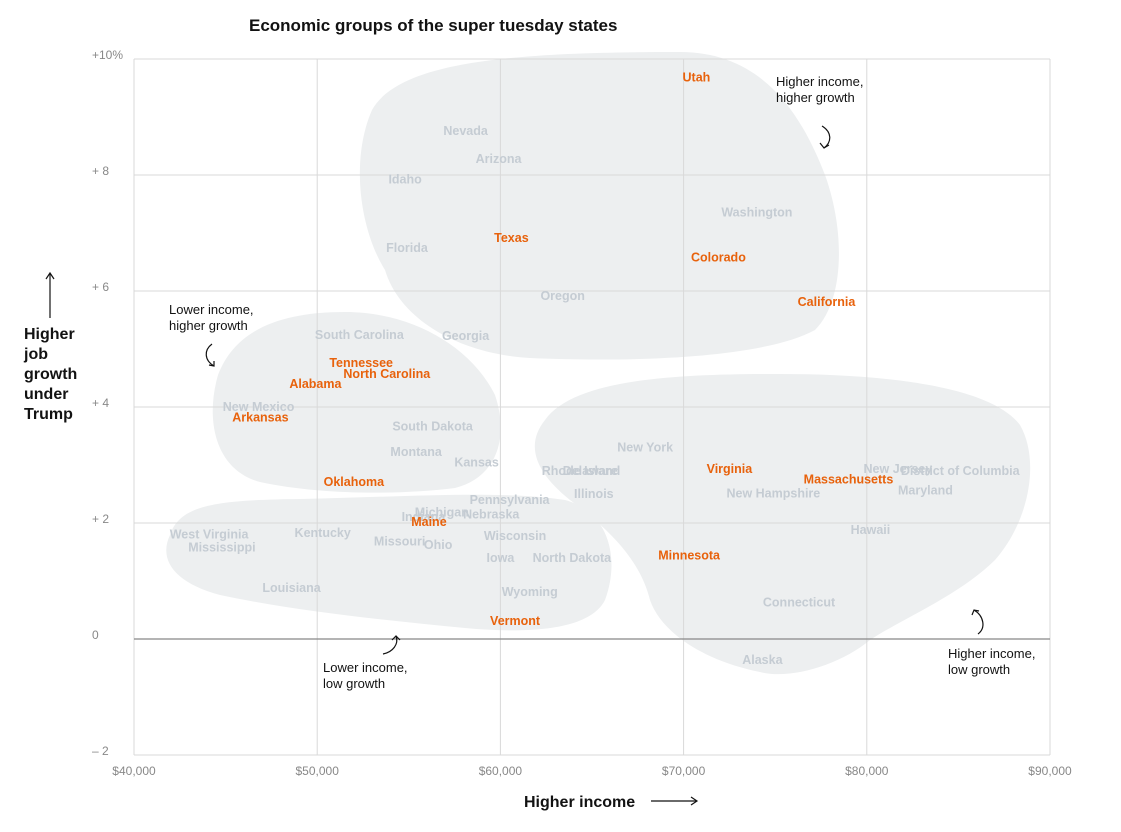  Describe the element at coordinates (499, 159) in the screenshot. I see `state-label: Arizona` at that location.